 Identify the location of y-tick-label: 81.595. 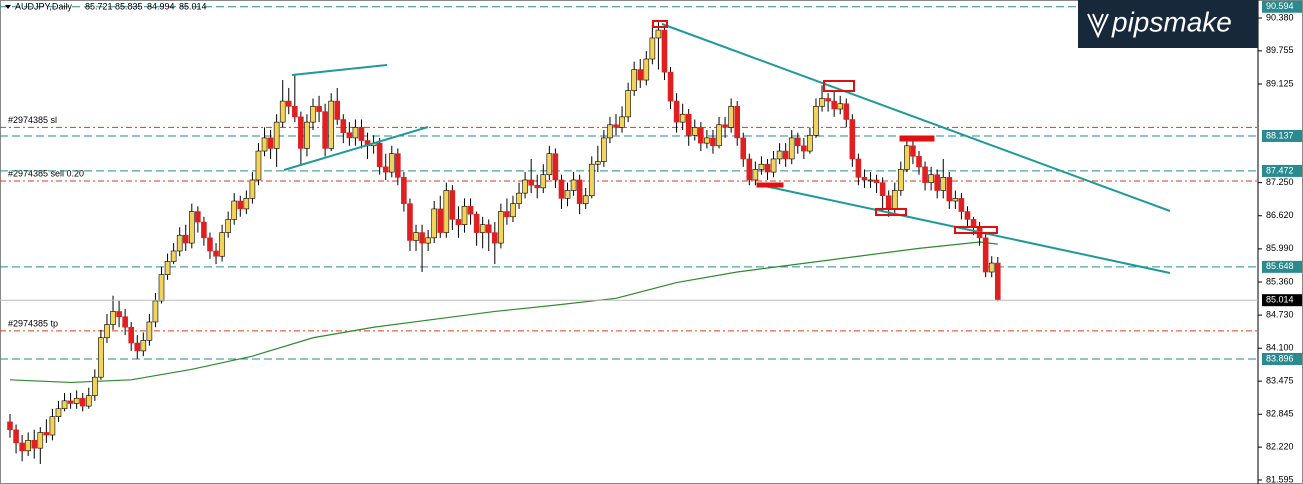
(1280, 479).